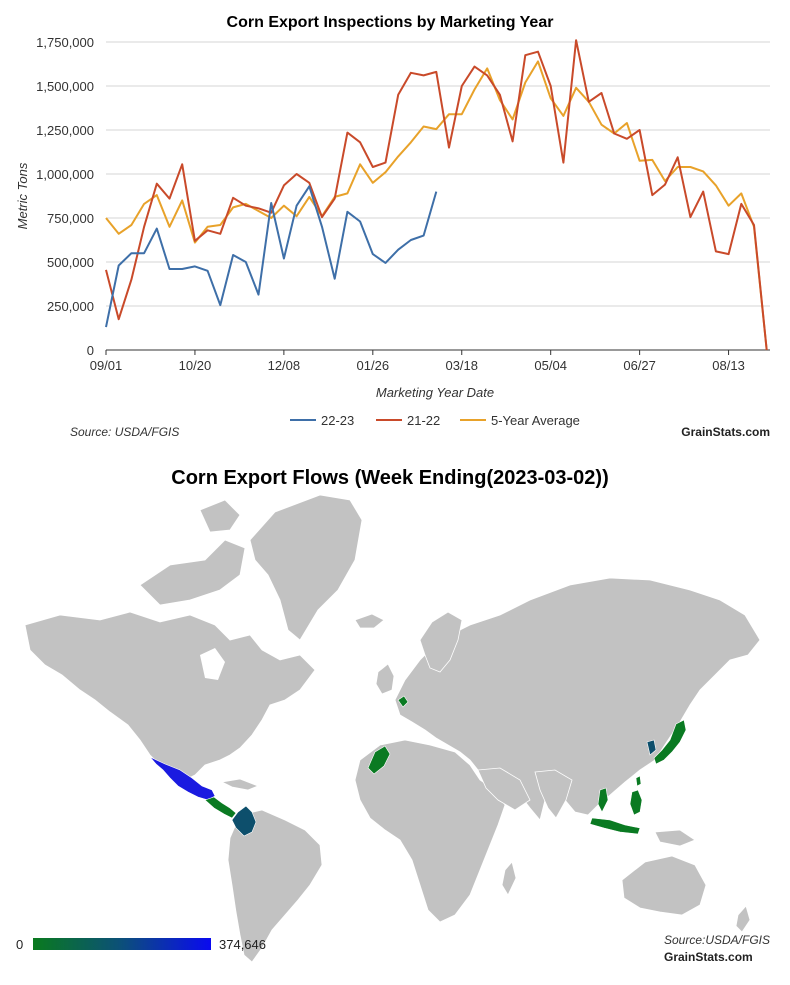  I want to click on south-korea, so click(651, 747).